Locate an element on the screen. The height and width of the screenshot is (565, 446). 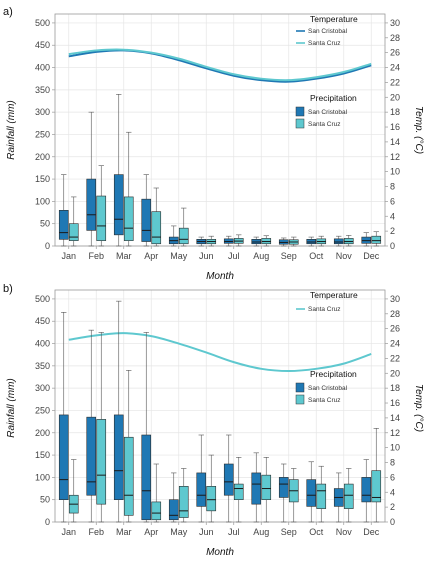
box-santa-cruz-jul is located at coordinates (238, 491).